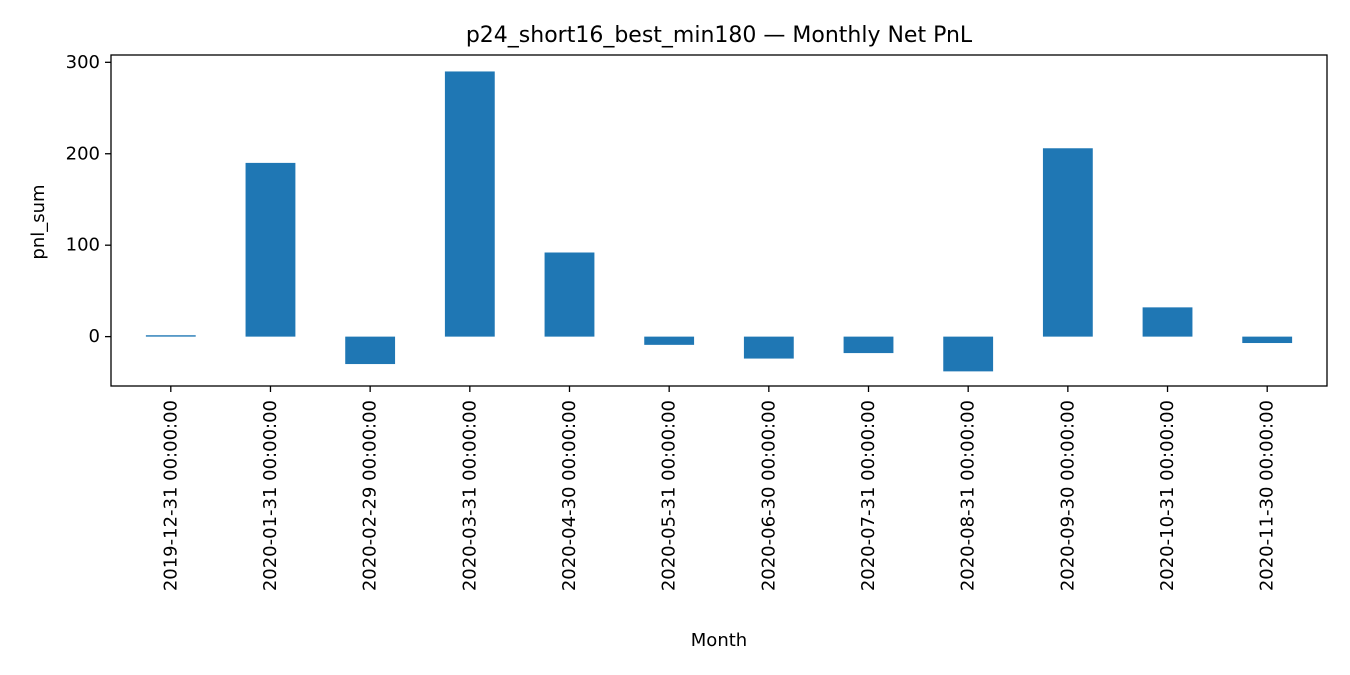 This screenshot has height=675, width=1350. Describe the element at coordinates (1067, 495) in the screenshot. I see `x-tick-label: 2020-09-30 00:00:00` at that location.